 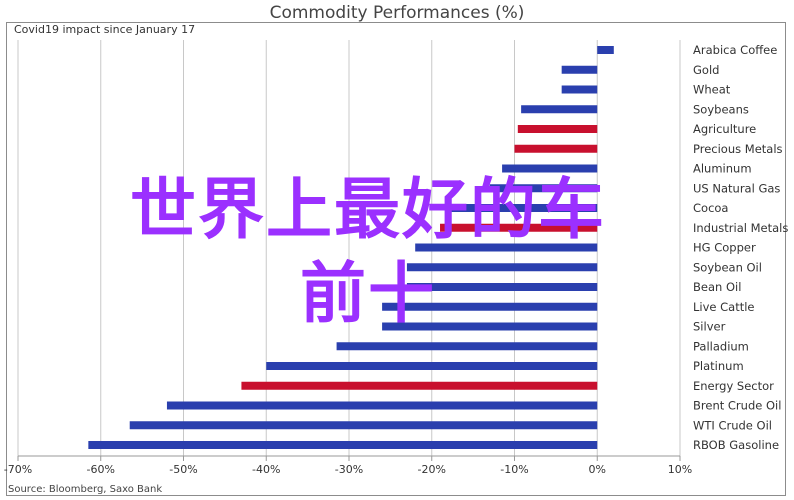 I want to click on category-label: Silver, so click(x=709, y=327).